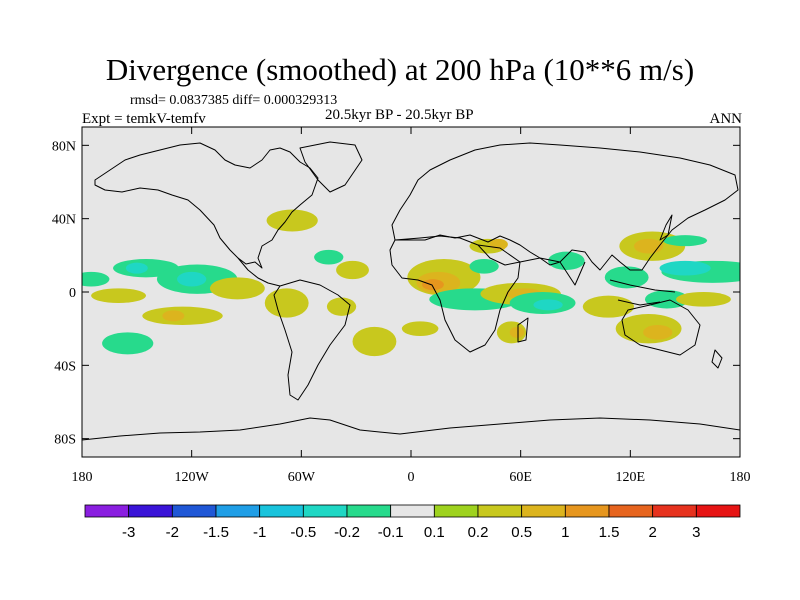  I want to click on colorbar-label: -3, so click(128, 532).